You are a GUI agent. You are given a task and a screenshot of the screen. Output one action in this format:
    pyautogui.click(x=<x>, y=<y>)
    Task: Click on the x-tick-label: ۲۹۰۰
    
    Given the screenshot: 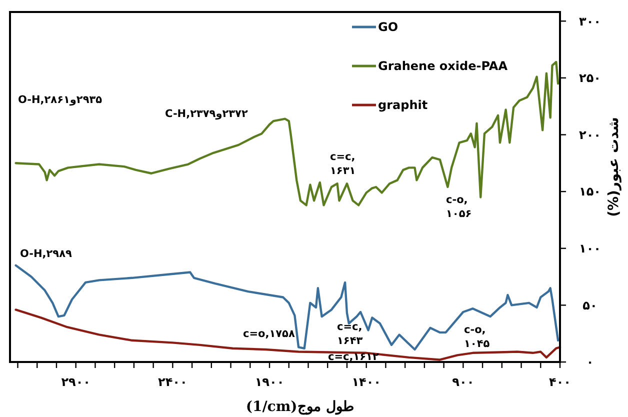 What is the action you would take?
    pyautogui.click(x=75, y=382)
    